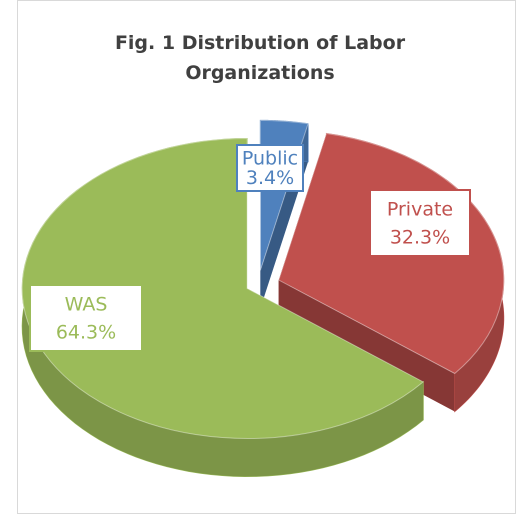  What do you see at coordinates (86, 304) in the screenshot?
I see `category-label: WAS` at bounding box center [86, 304].